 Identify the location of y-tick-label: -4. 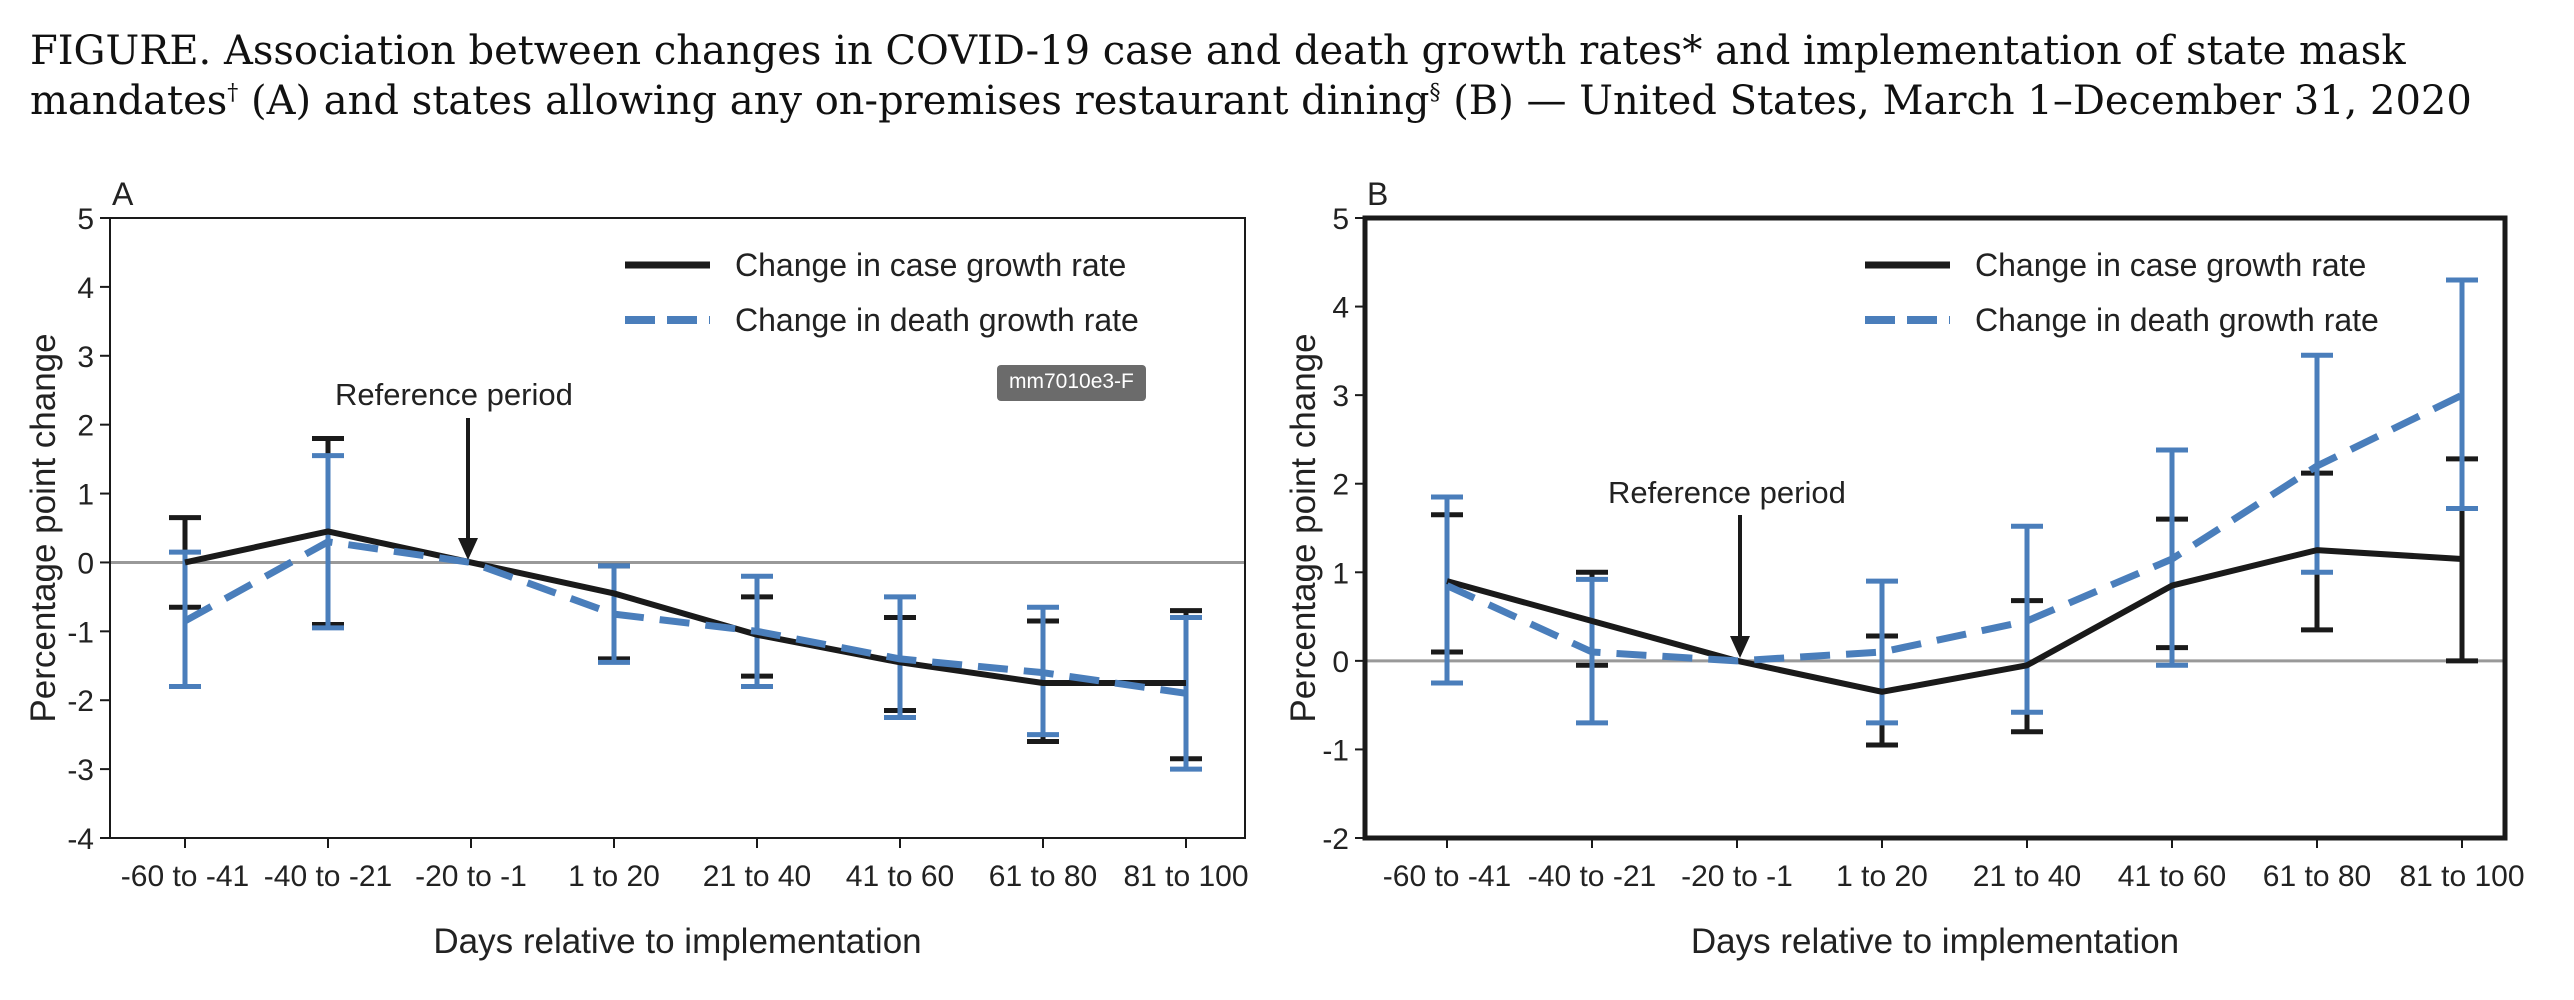
(80, 839).